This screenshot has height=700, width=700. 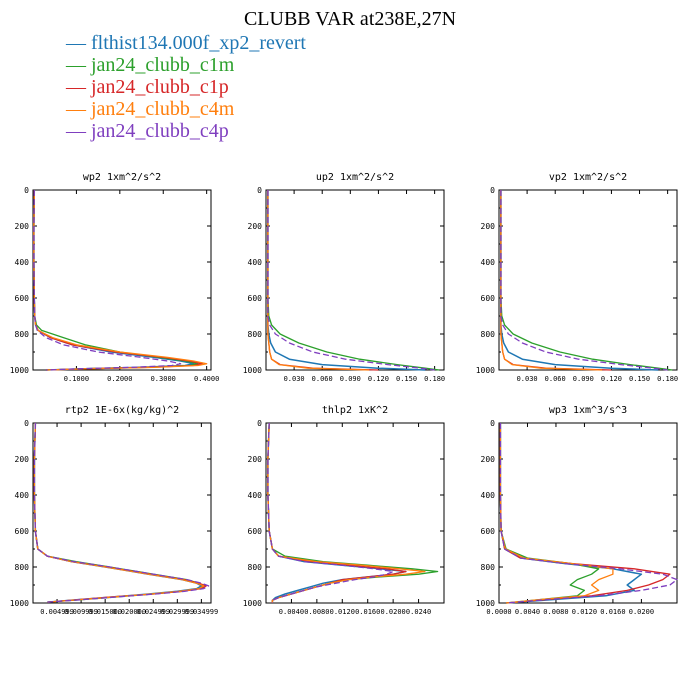 What do you see at coordinates (350, 19) in the screenshot?
I see `figure-title: CLUBB VAR at238E,27N` at bounding box center [350, 19].